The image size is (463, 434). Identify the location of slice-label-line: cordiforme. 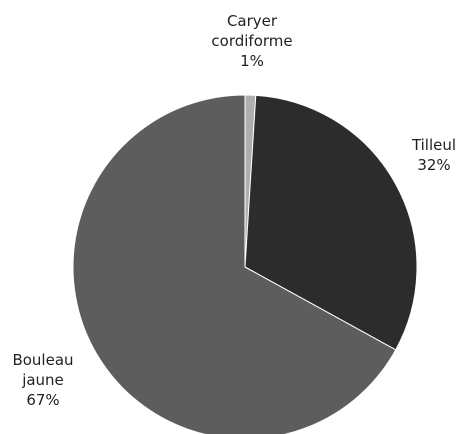
(251, 41).